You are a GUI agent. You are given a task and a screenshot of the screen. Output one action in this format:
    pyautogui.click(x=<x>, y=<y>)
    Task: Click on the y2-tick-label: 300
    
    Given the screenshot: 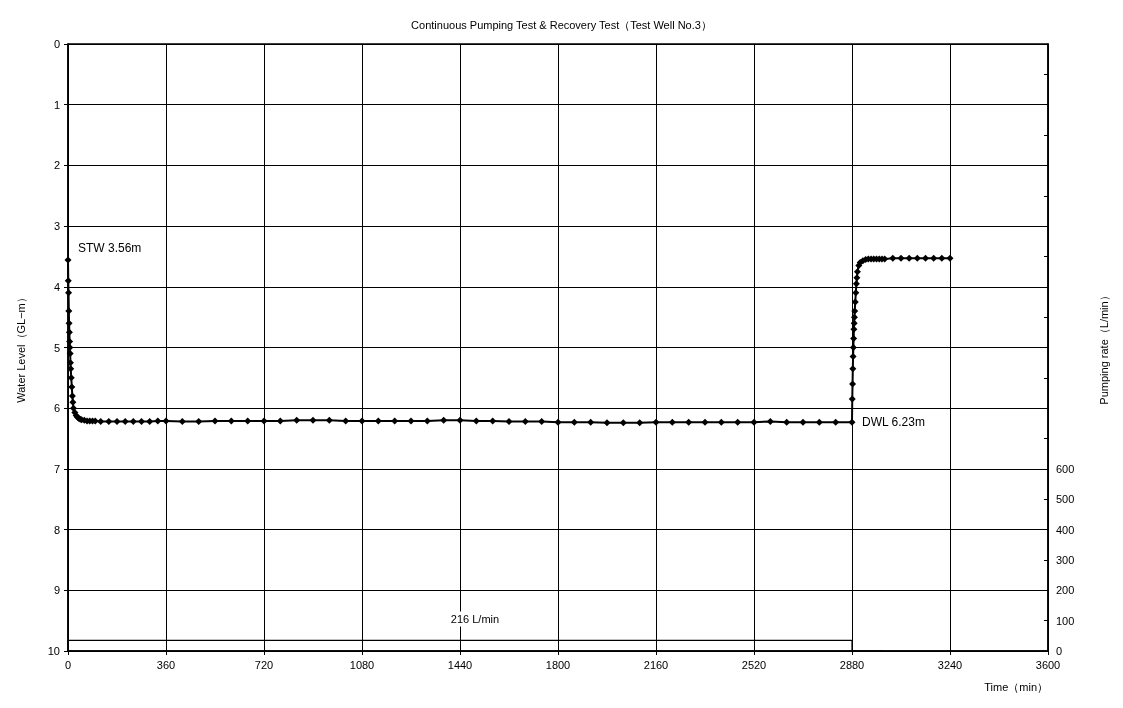 What is the action you would take?
    pyautogui.click(x=1065, y=559)
    